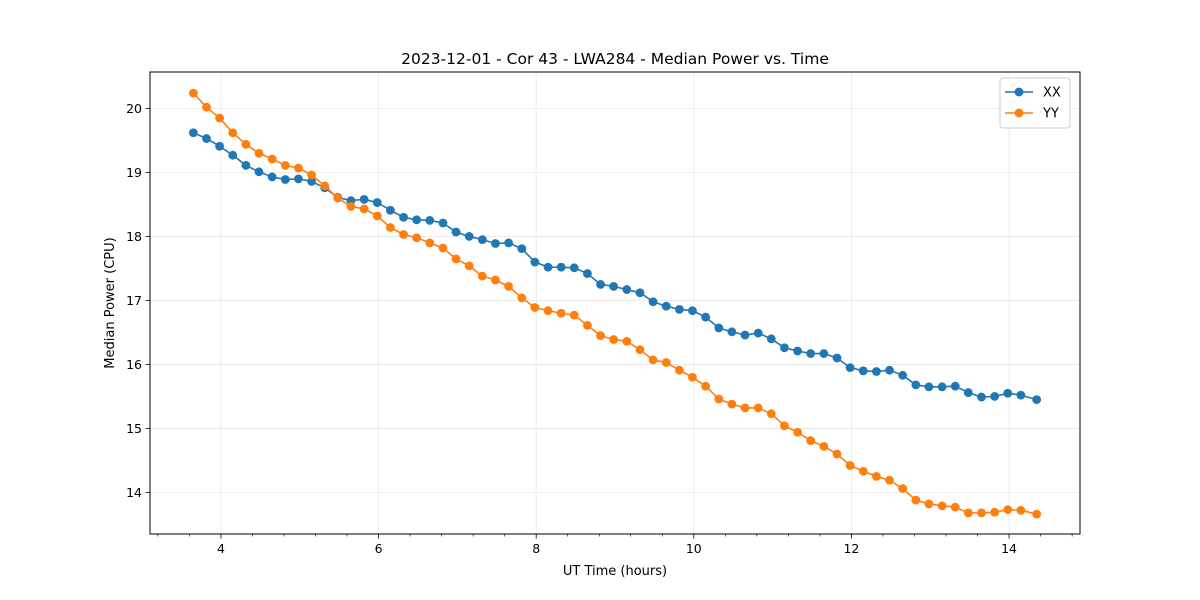 Image resolution: width=1200 pixels, height=600 pixels. I want to click on x-tick-label: 4, so click(221, 548).